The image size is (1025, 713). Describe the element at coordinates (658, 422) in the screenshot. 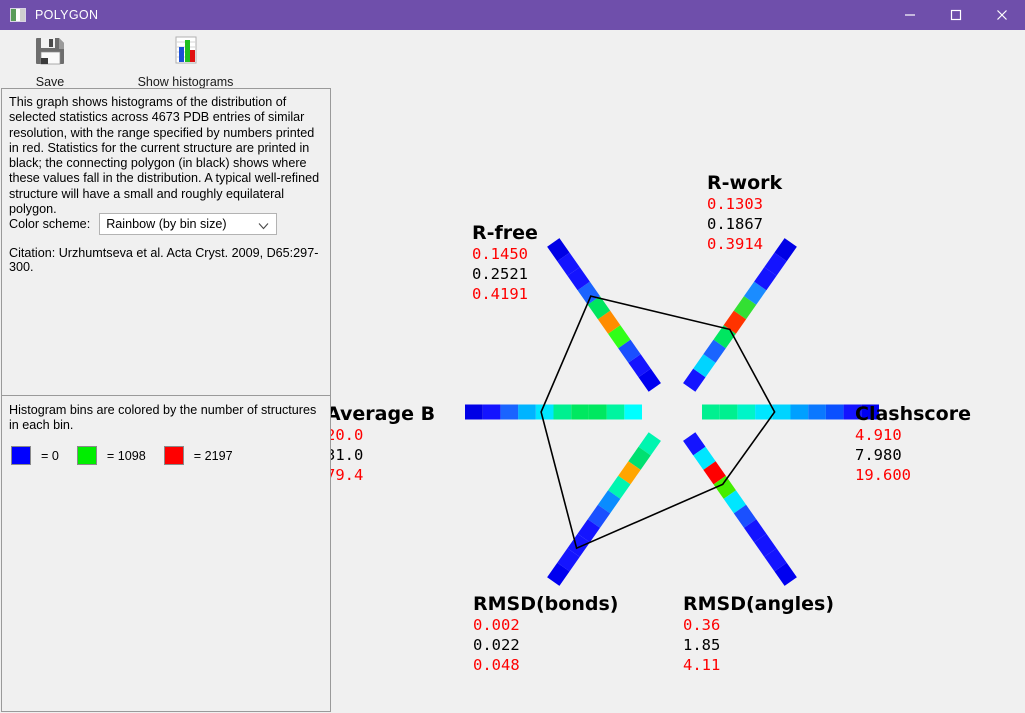

I see `structure-polygon` at that location.